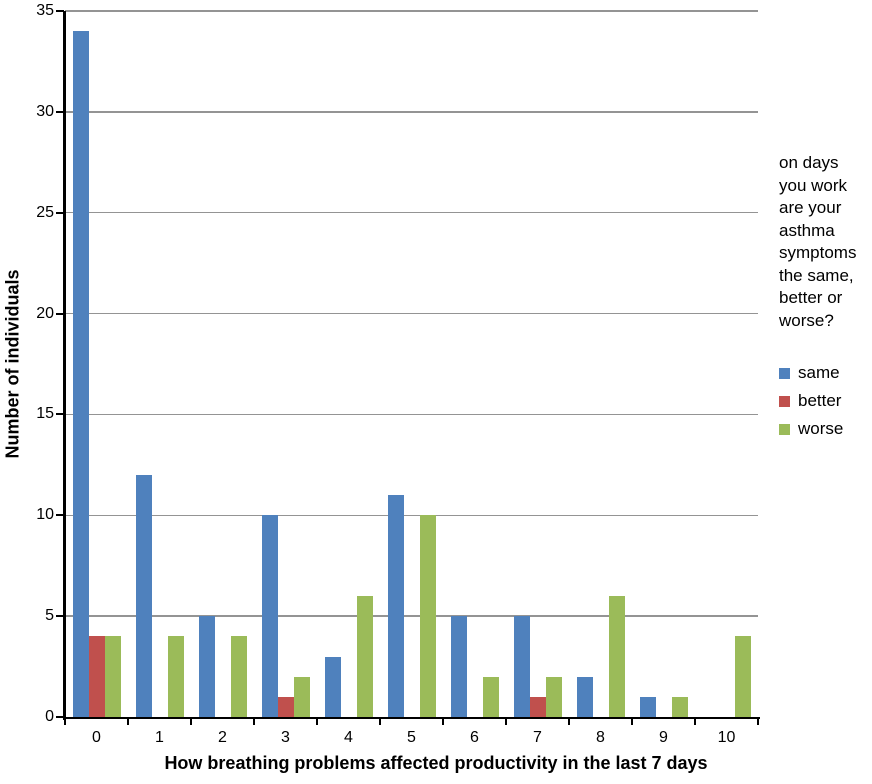 Image resolution: width=872 pixels, height=784 pixels. What do you see at coordinates (96, 737) in the screenshot?
I see `x-axis-tick-label-0: 0` at bounding box center [96, 737].